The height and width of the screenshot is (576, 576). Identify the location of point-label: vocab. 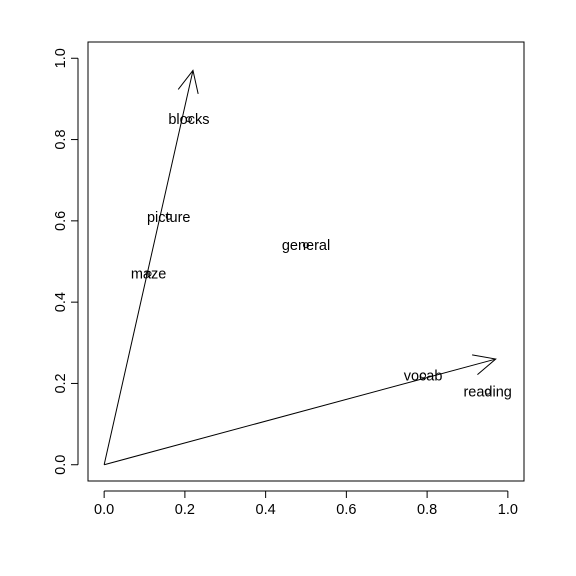
(423, 376).